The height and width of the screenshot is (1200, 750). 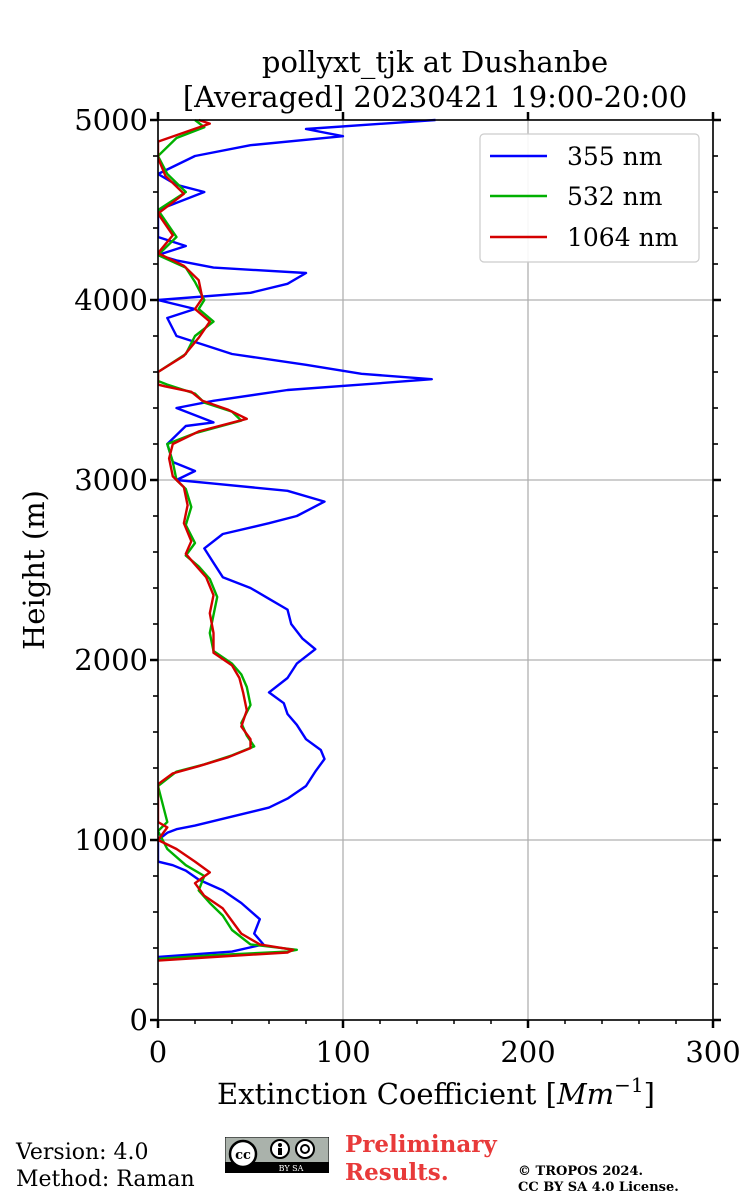 What do you see at coordinates (615, 196) in the screenshot?
I see `legend-label-532: 532 nm` at bounding box center [615, 196].